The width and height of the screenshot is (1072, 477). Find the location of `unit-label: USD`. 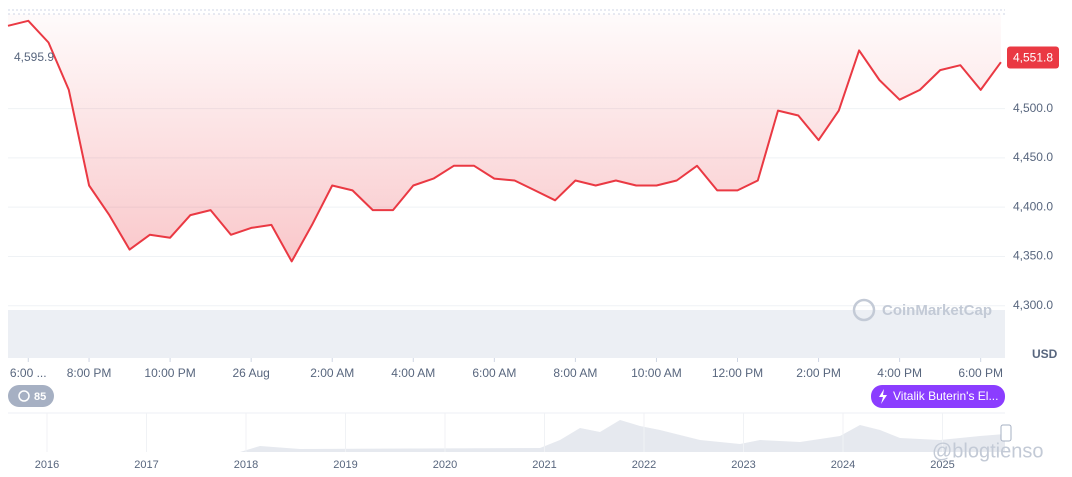

unit-label: USD is located at coordinates (1045, 354).